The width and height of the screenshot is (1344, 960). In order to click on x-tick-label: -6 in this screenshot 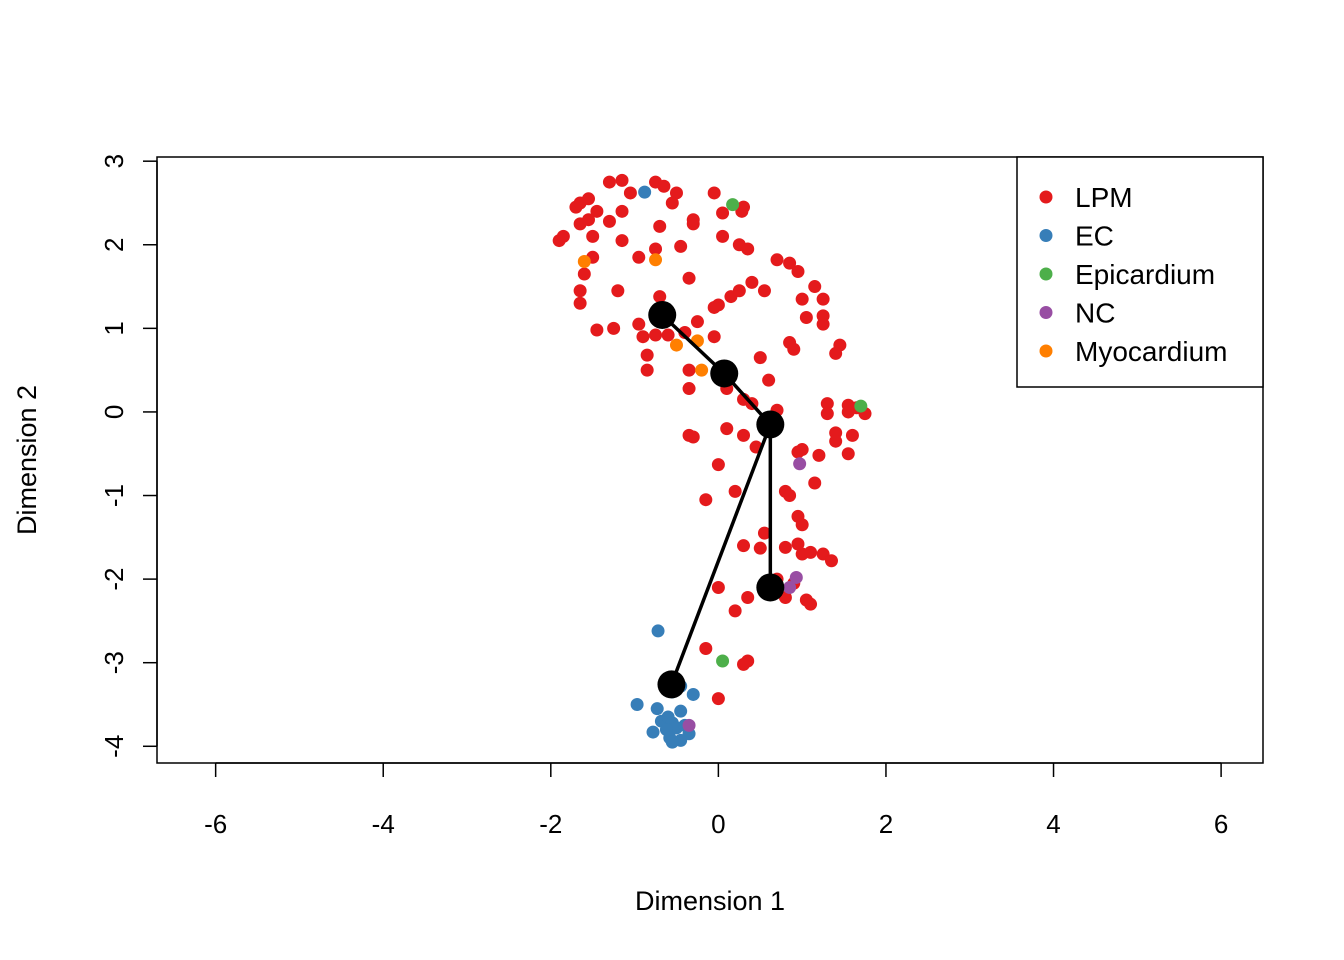, I will do `click(215, 824)`.